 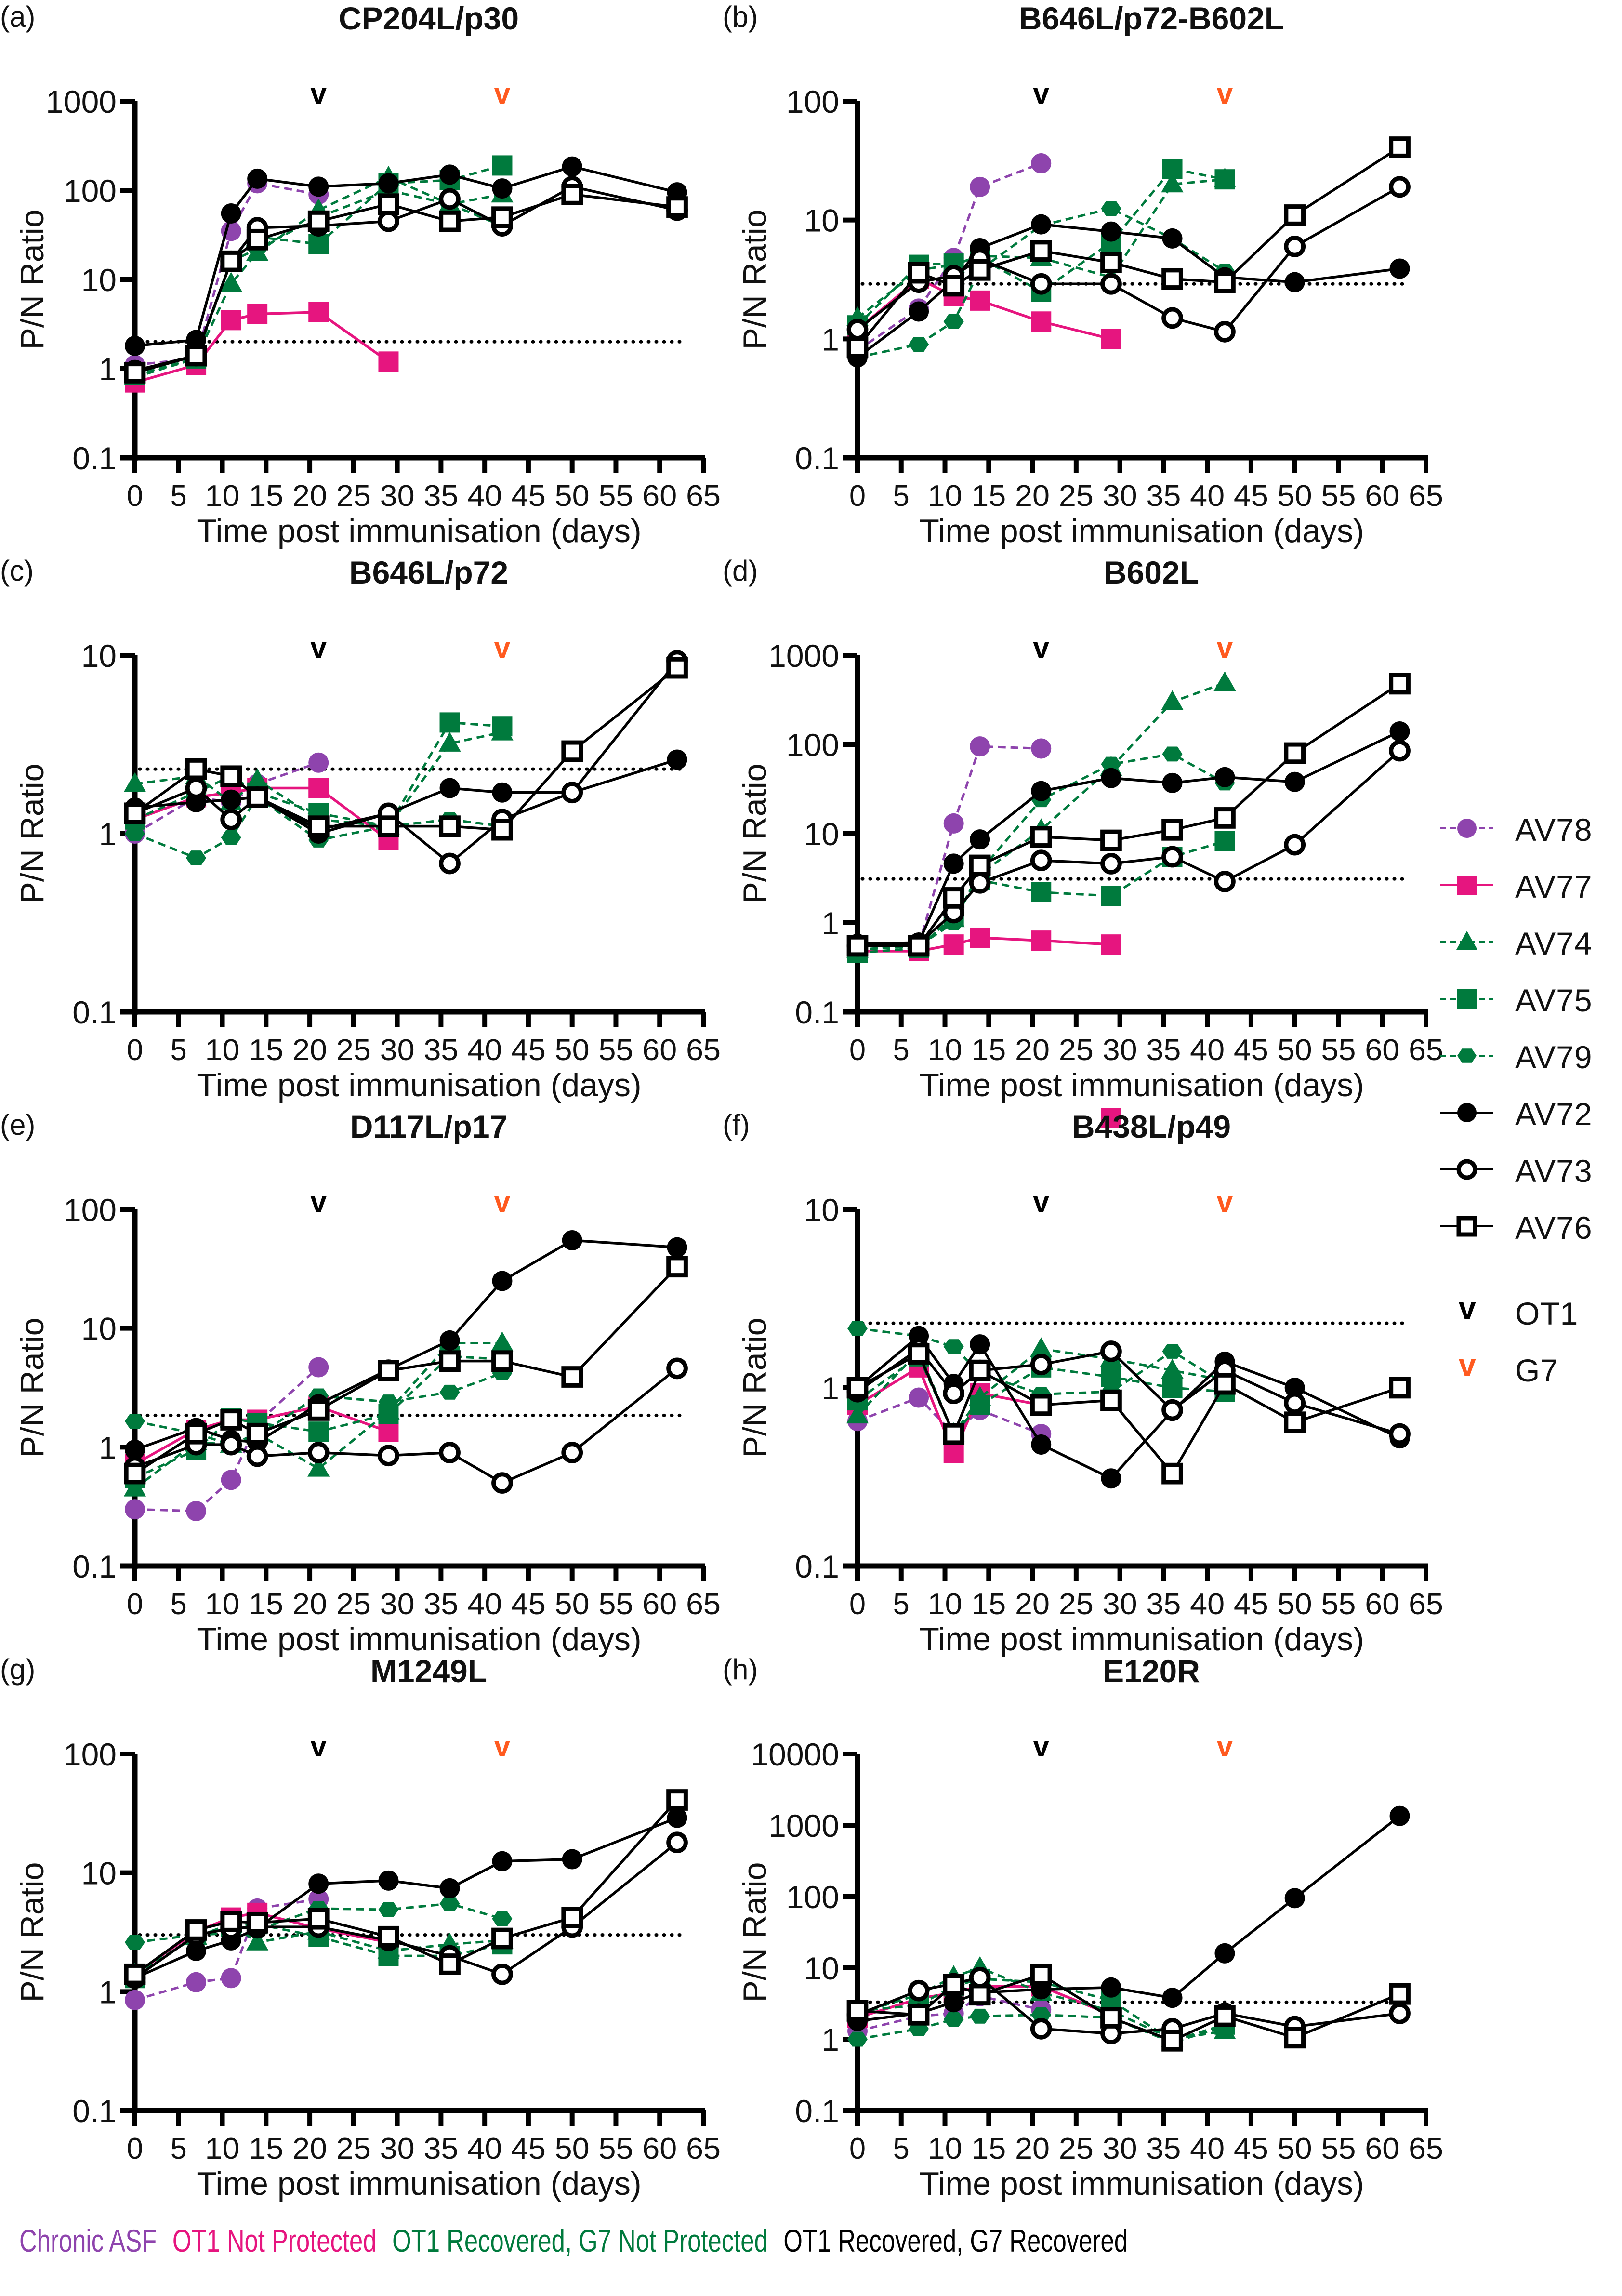 I want to click on legend-spacer, so click(x=1531, y=1269).